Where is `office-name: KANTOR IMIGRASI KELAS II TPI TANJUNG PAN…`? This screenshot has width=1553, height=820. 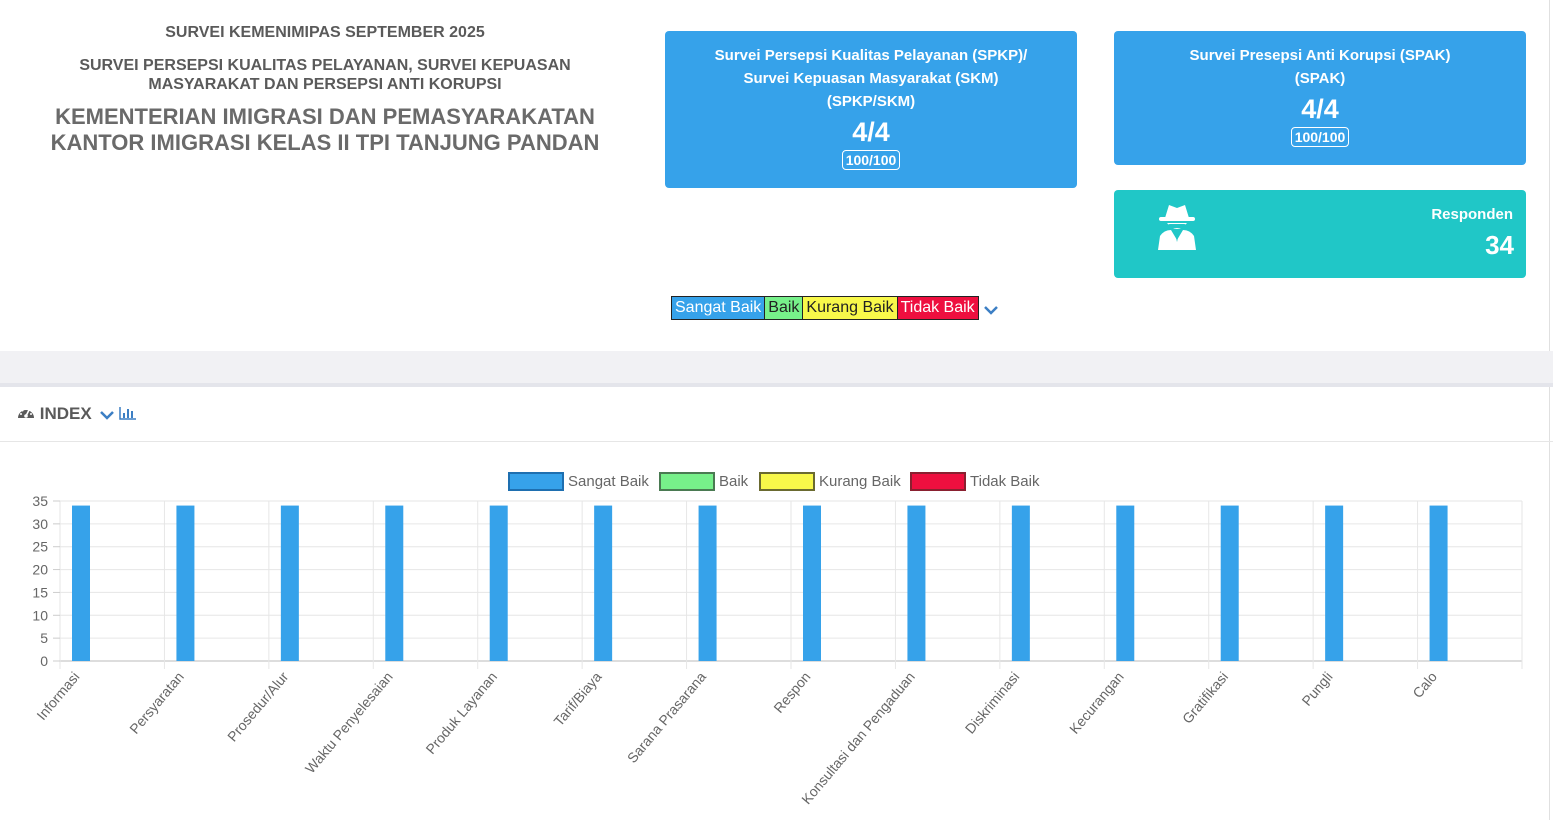
office-name: KANTOR IMIGRASI KELAS II TPI TANJUNG PAN… is located at coordinates (325, 142).